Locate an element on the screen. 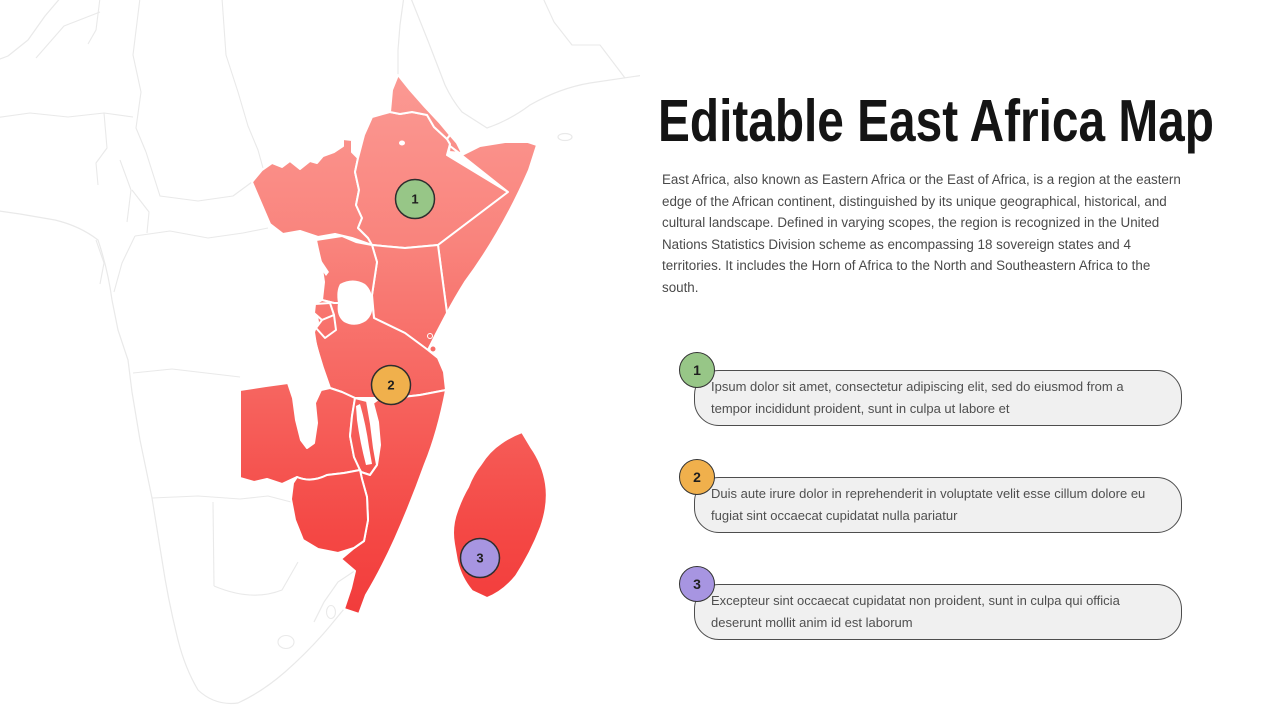 This screenshot has width=1280, height=720. lake-albert is located at coordinates (322, 266).